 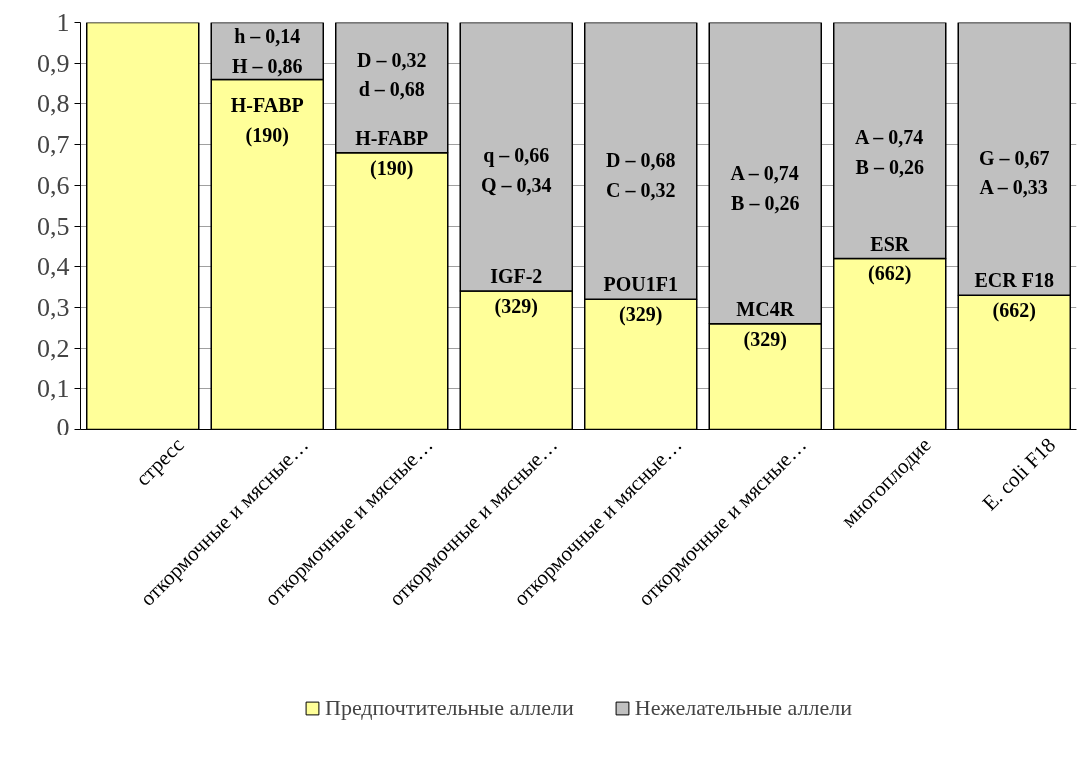 What do you see at coordinates (392, 74) in the screenshot?
I see `annotation: D – 0,32 d – 0,68` at bounding box center [392, 74].